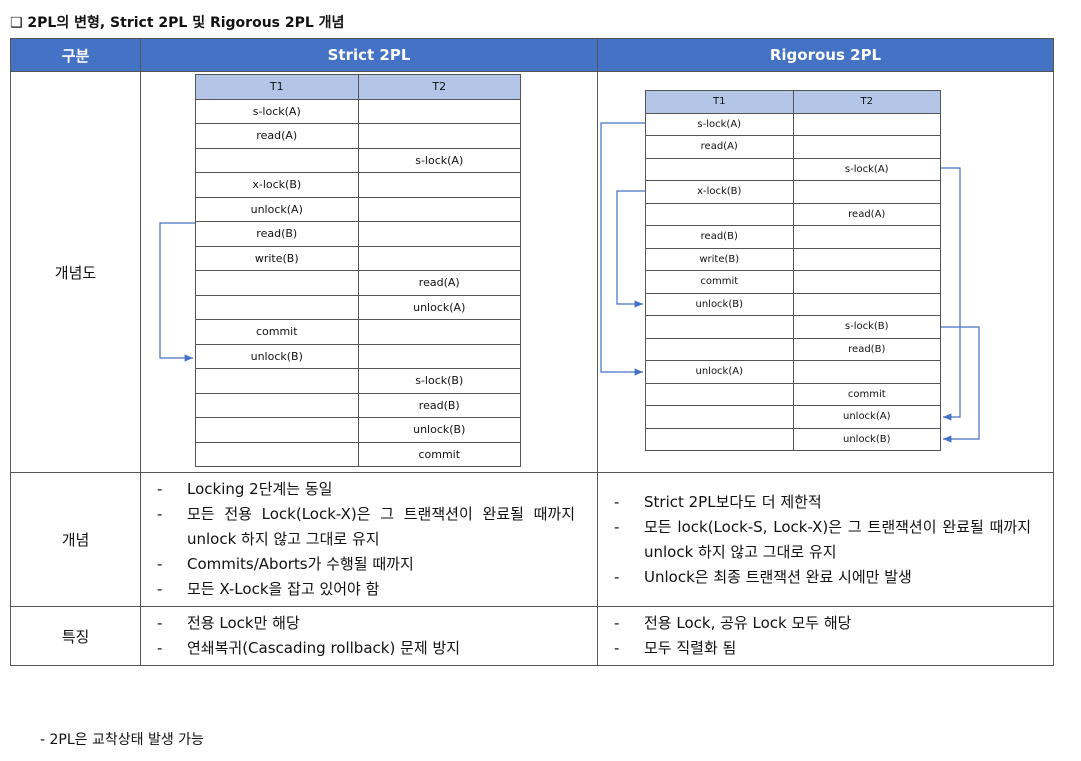 The height and width of the screenshot is (761, 1081). Describe the element at coordinates (719, 102) in the screenshot. I see `schedule-header-cell: T1` at that location.